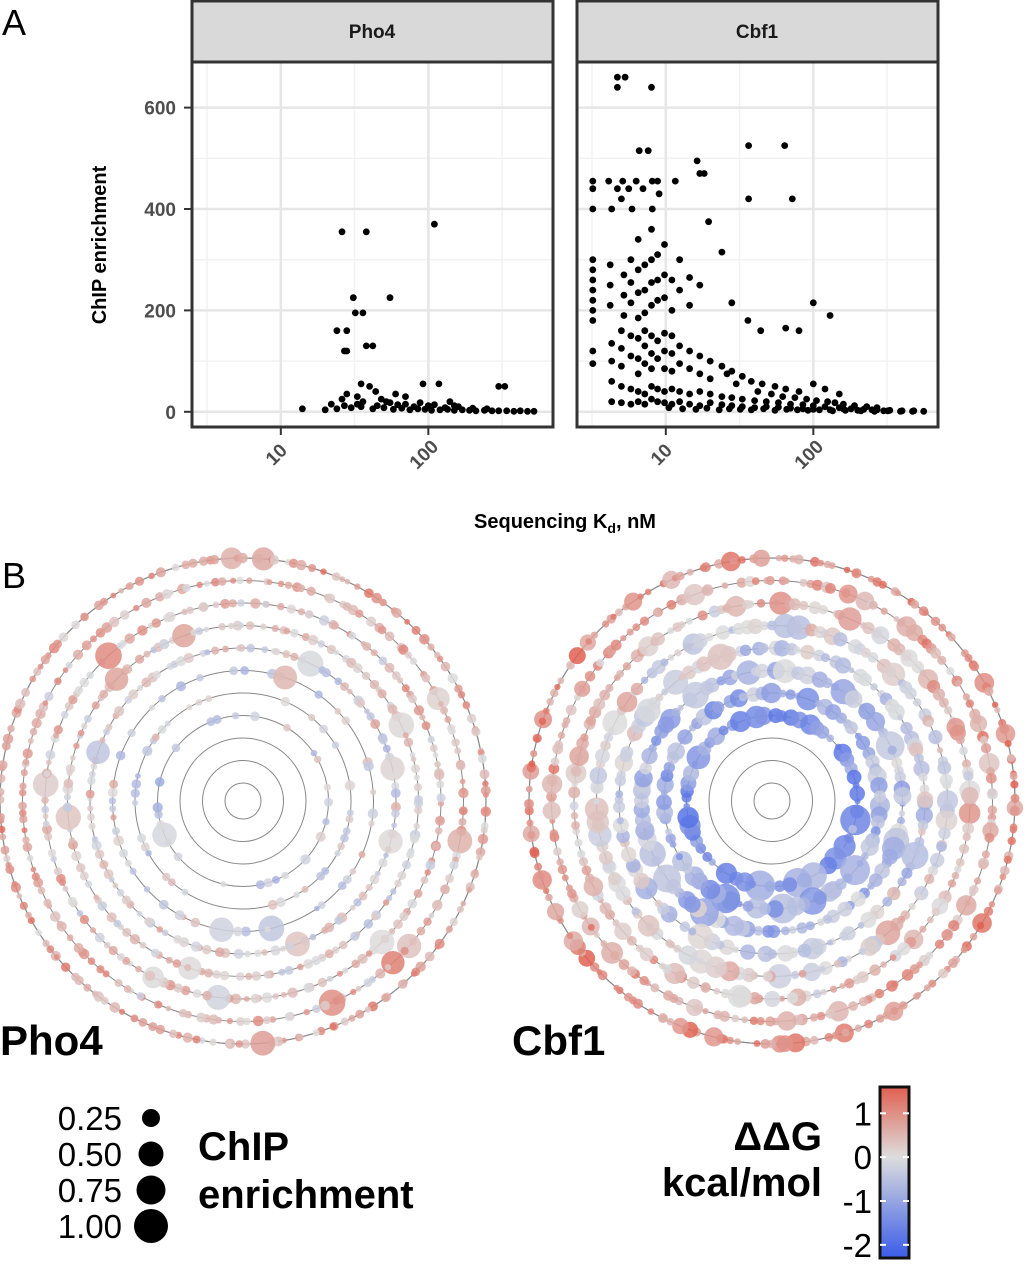  Describe the element at coordinates (51, 1040) in the screenshot. I see `polar-label-pho4: Pho4` at that location.